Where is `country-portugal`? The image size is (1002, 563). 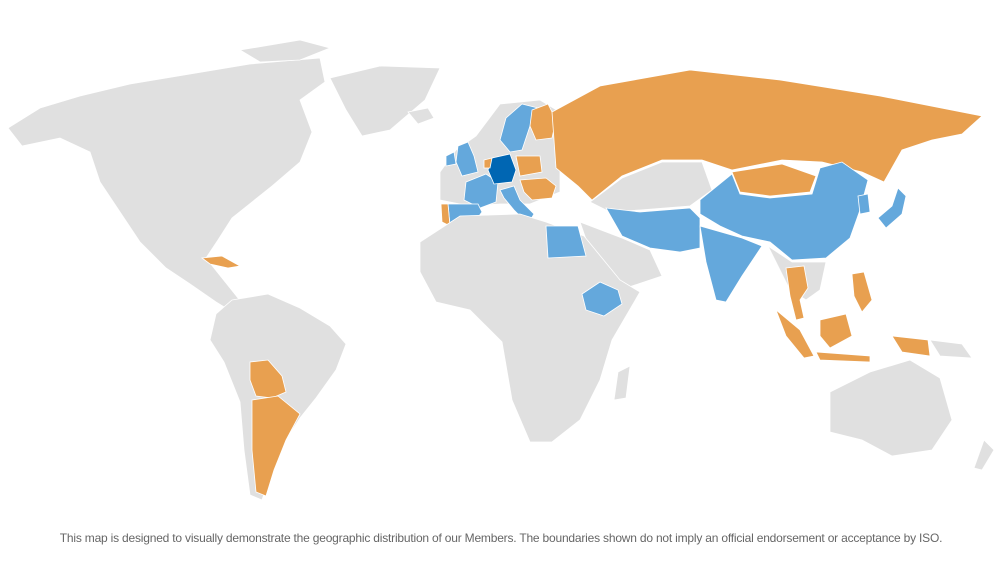 country-portugal is located at coordinates (445, 215).